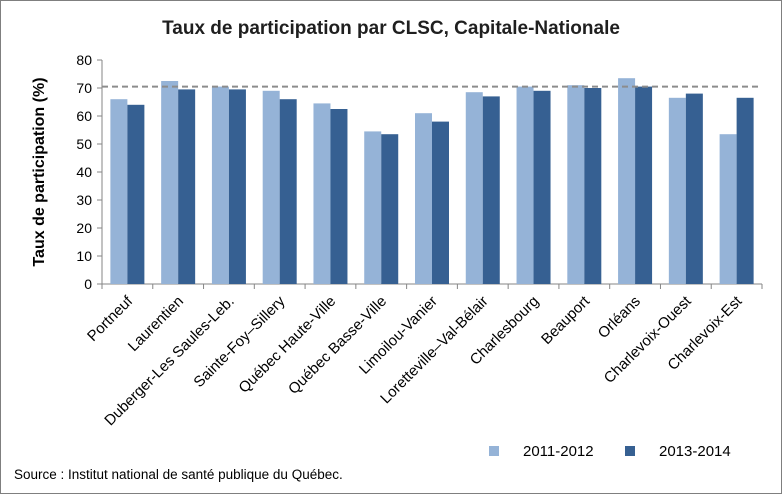 The height and width of the screenshot is (494, 782). I want to click on y-tick-label: 0, so click(88, 284).